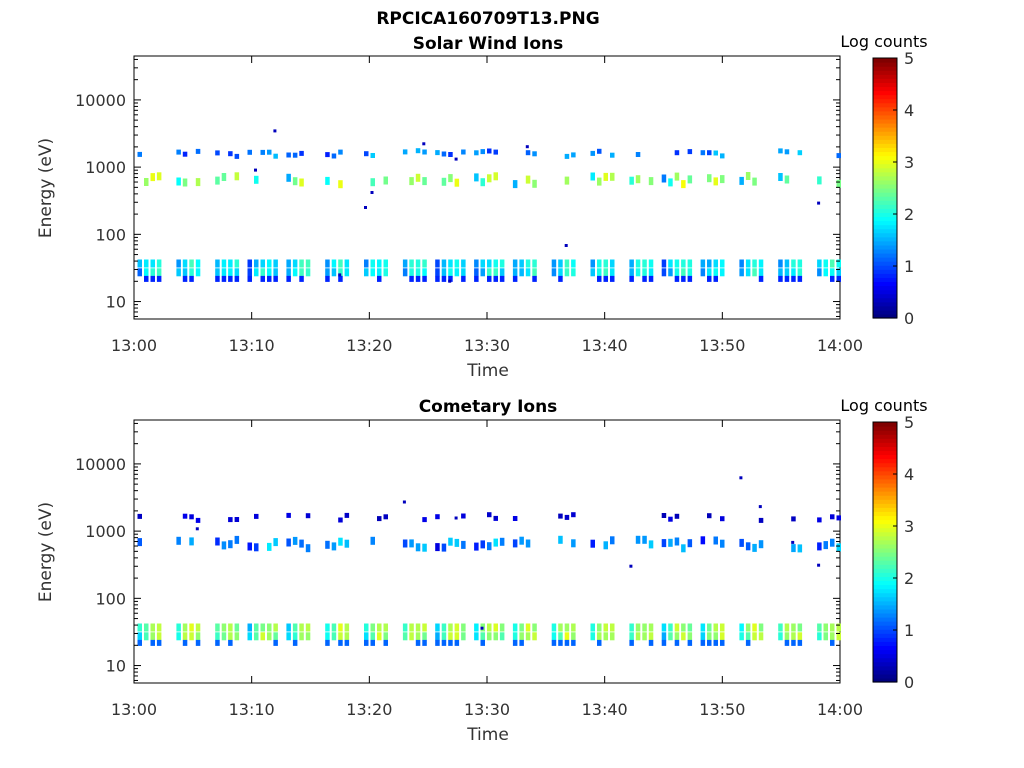 The height and width of the screenshot is (768, 1024). I want to click on y-tick-label: 10000, so click(100, 464).